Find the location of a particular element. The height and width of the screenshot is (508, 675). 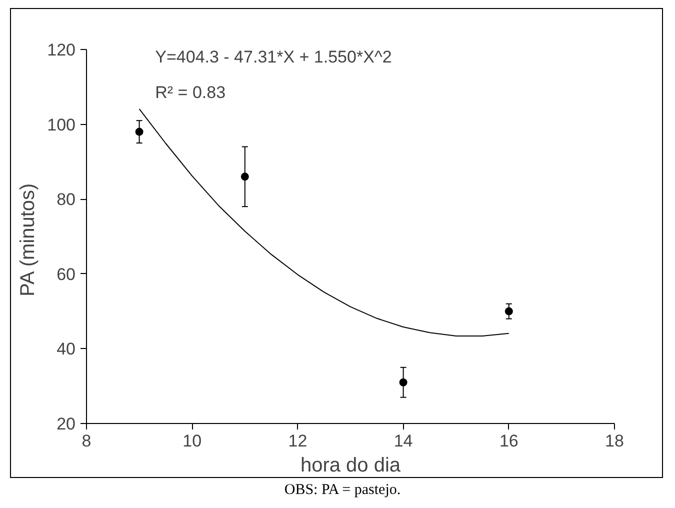

x-tick-label: 10 is located at coordinates (192, 441).